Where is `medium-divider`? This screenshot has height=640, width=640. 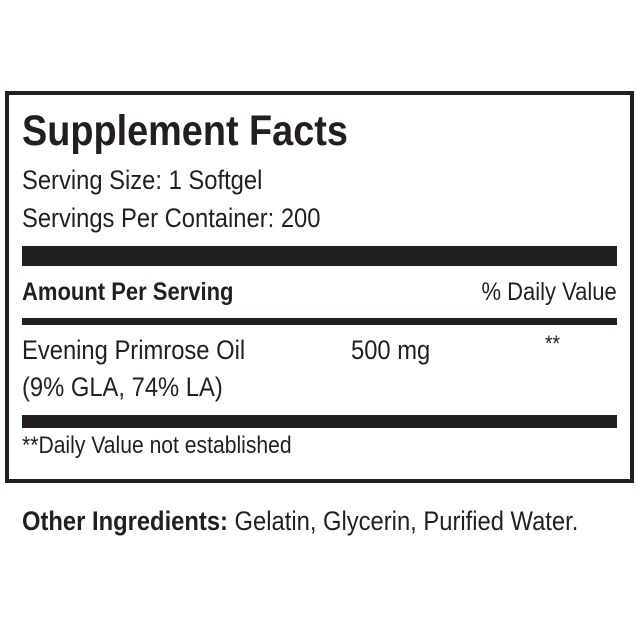
medium-divider is located at coordinates (319, 321).